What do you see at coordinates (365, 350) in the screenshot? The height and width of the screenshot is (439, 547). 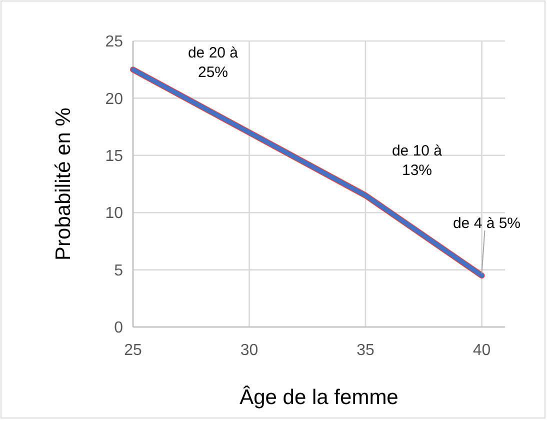 I see `x-tick-label: 35` at bounding box center [365, 350].